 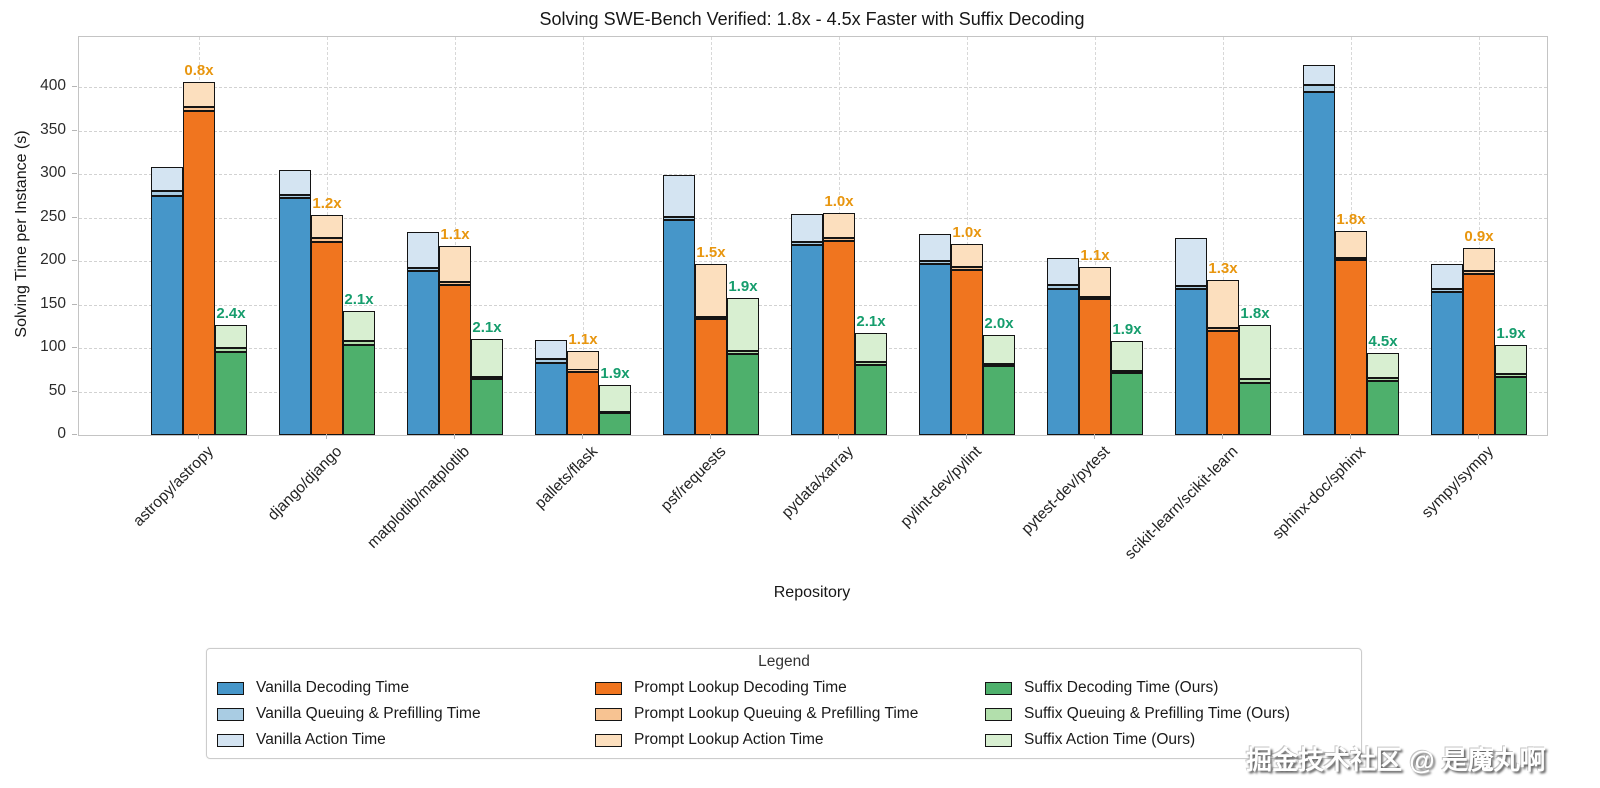 I want to click on legend-item: Prompt Lookup Decoding Time, so click(x=790, y=688).